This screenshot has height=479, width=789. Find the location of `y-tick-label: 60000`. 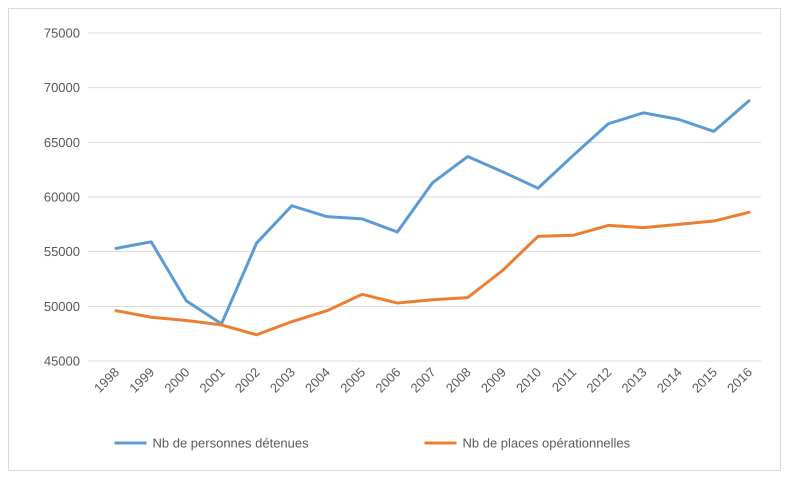

y-tick-label: 60000 is located at coordinates (62, 197).